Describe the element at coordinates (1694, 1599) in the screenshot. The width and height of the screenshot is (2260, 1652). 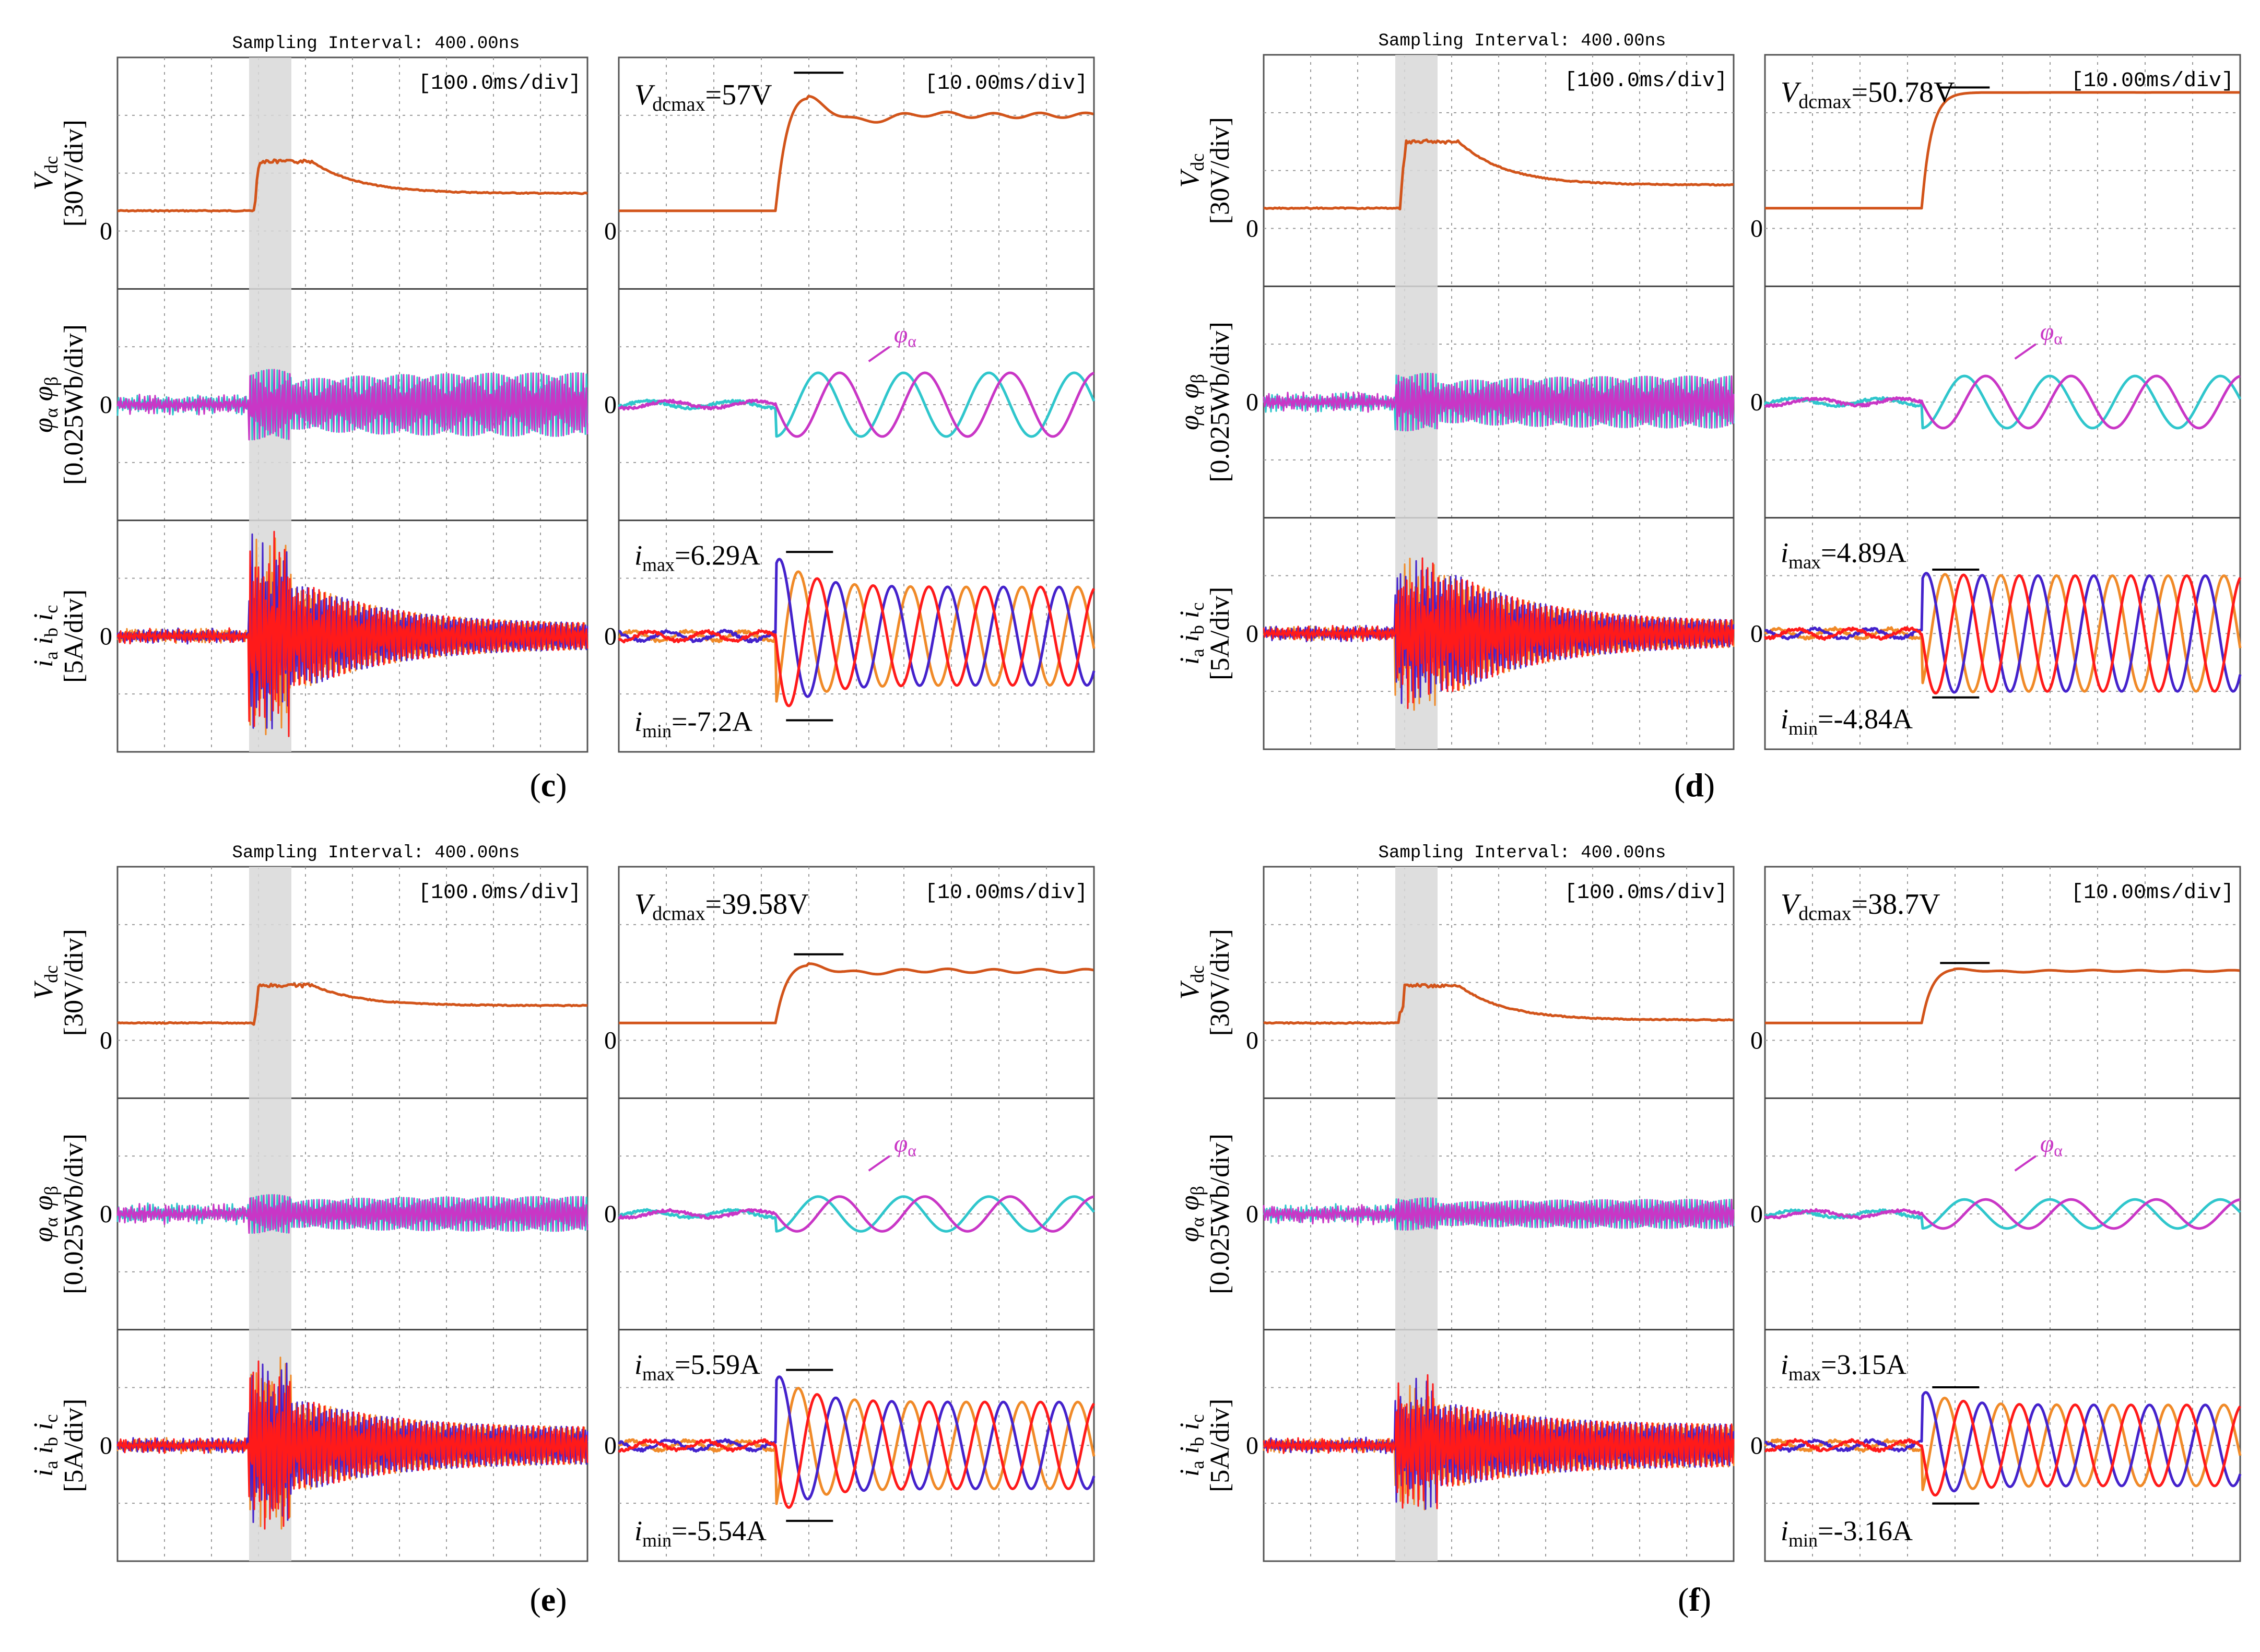
I see `panel-caption: (f)` at that location.